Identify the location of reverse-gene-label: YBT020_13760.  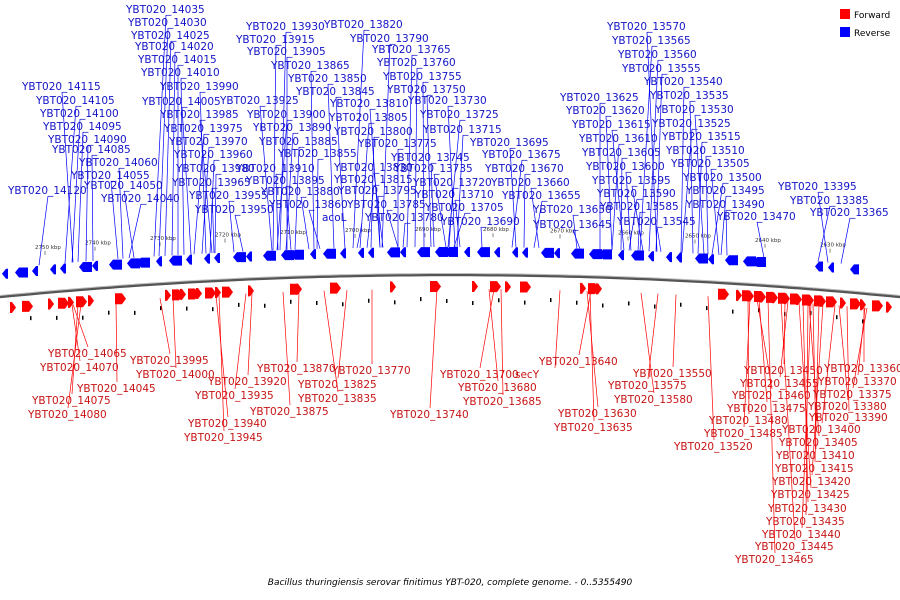
(416, 63).